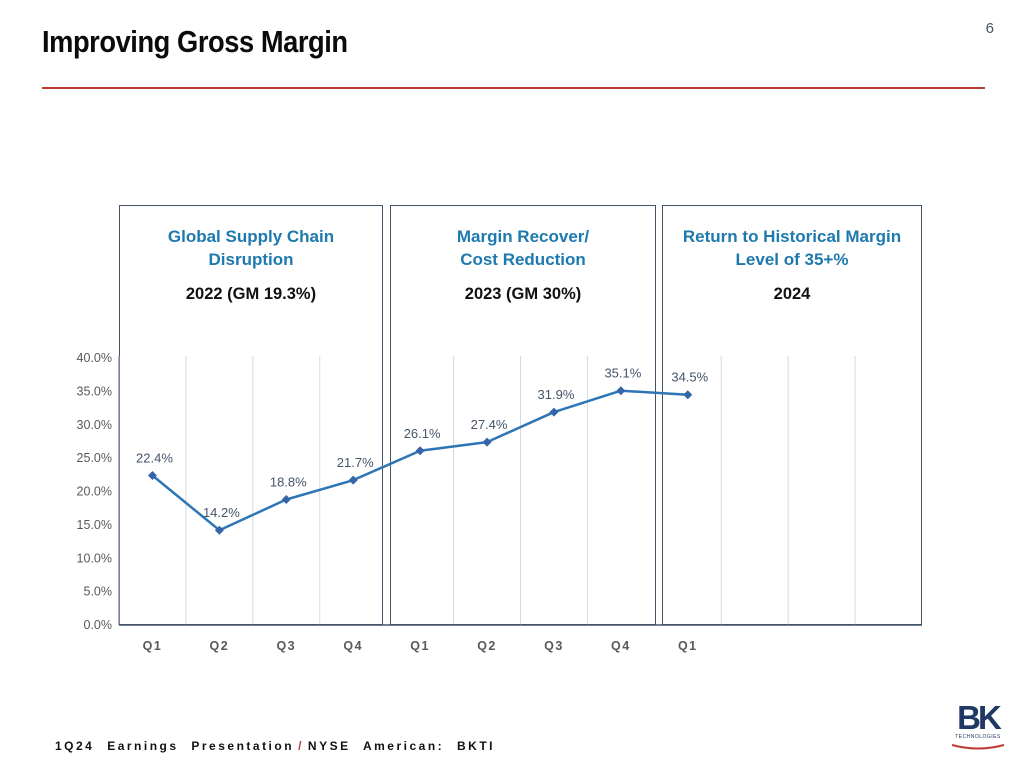 The width and height of the screenshot is (1024, 768). Describe the element at coordinates (523, 259) in the screenshot. I see `panel-2023-heading-line2: Cost Reduction` at that location.